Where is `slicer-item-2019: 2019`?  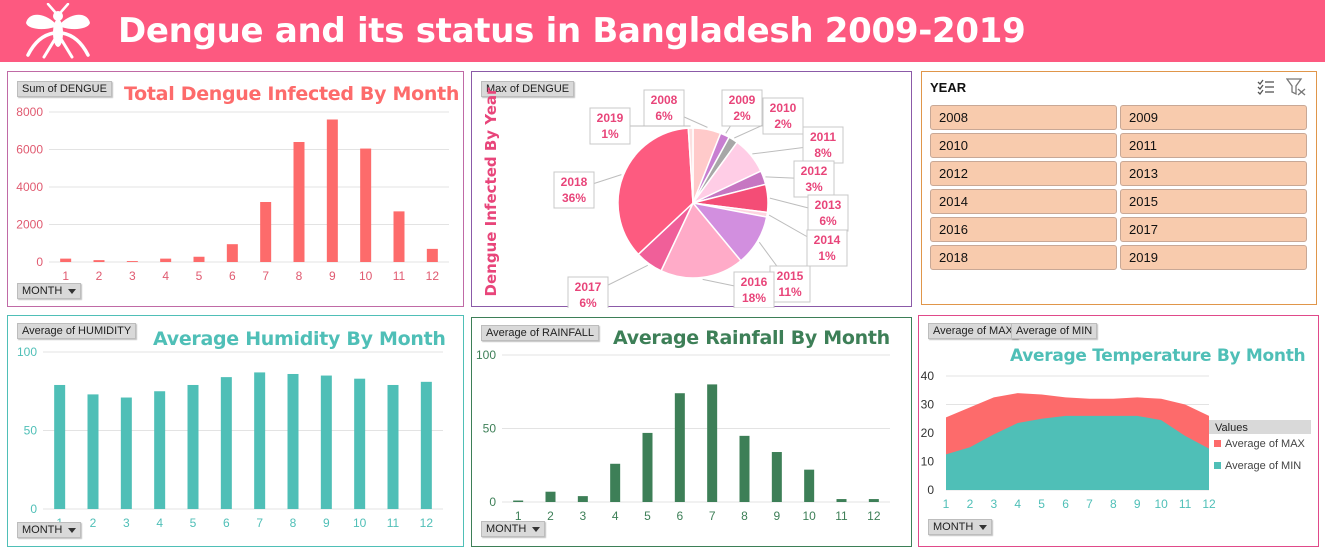
slicer-item-2019: 2019 is located at coordinates (1213, 257).